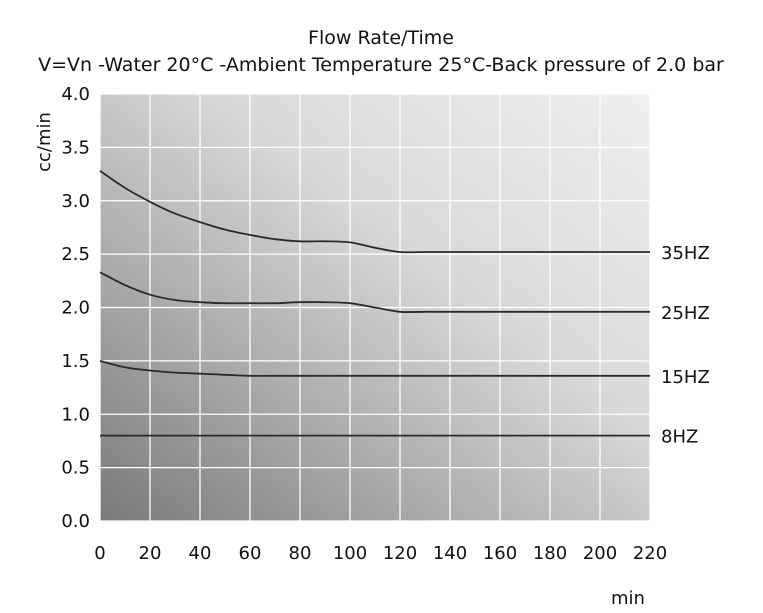  What do you see at coordinates (44, 142) in the screenshot?
I see `y-axis-label: cc/min` at bounding box center [44, 142].